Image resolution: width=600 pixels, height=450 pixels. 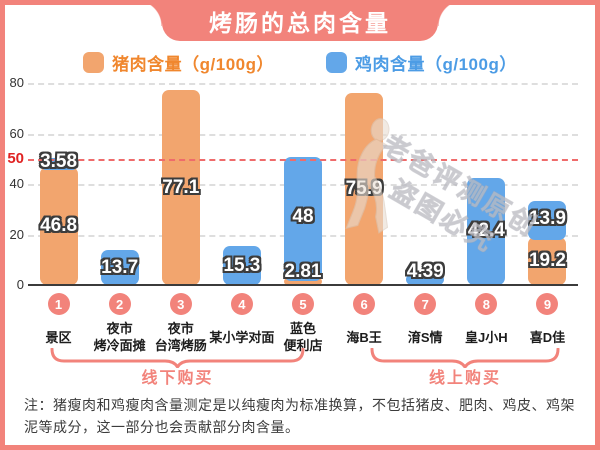 I want to click on pork-swatch-icon, so click(x=94, y=62).